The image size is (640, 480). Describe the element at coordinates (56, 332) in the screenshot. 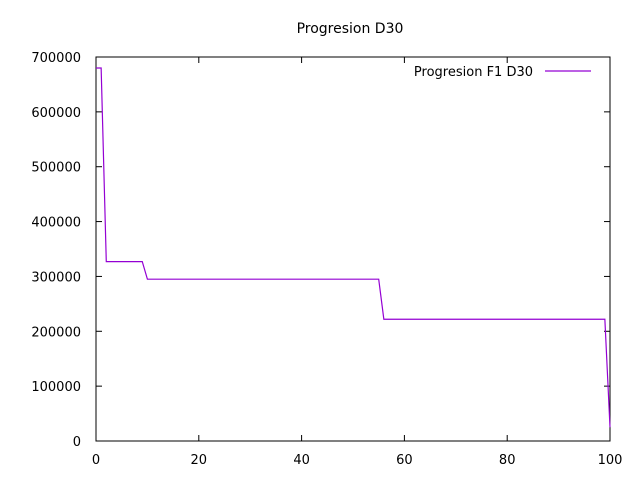

I see `y-tick-label: 200000` at that location.